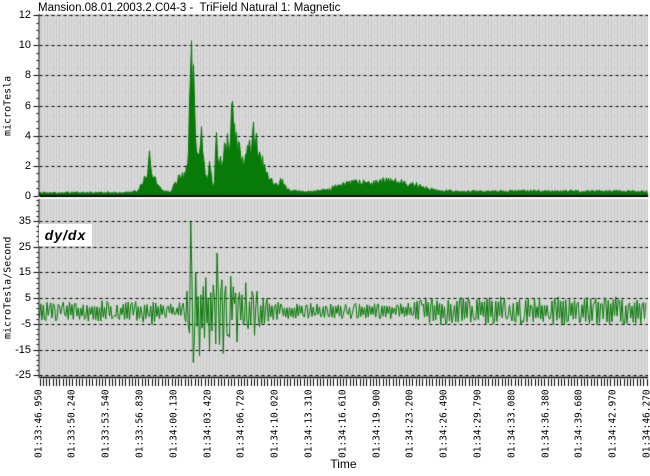 This screenshot has width=650, height=476. What do you see at coordinates (140, 423) in the screenshot?
I see `x-tick-label: 01:33:56.830` at bounding box center [140, 423].